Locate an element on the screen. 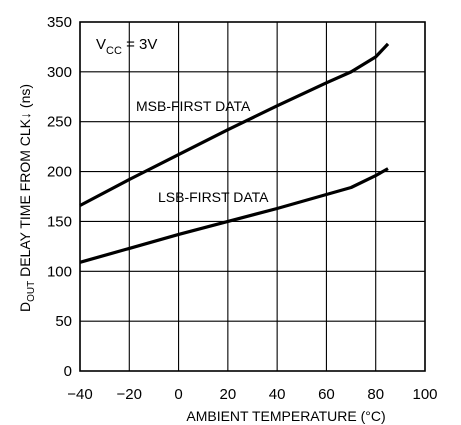  x-tick-label: 100 is located at coordinates (424, 394).